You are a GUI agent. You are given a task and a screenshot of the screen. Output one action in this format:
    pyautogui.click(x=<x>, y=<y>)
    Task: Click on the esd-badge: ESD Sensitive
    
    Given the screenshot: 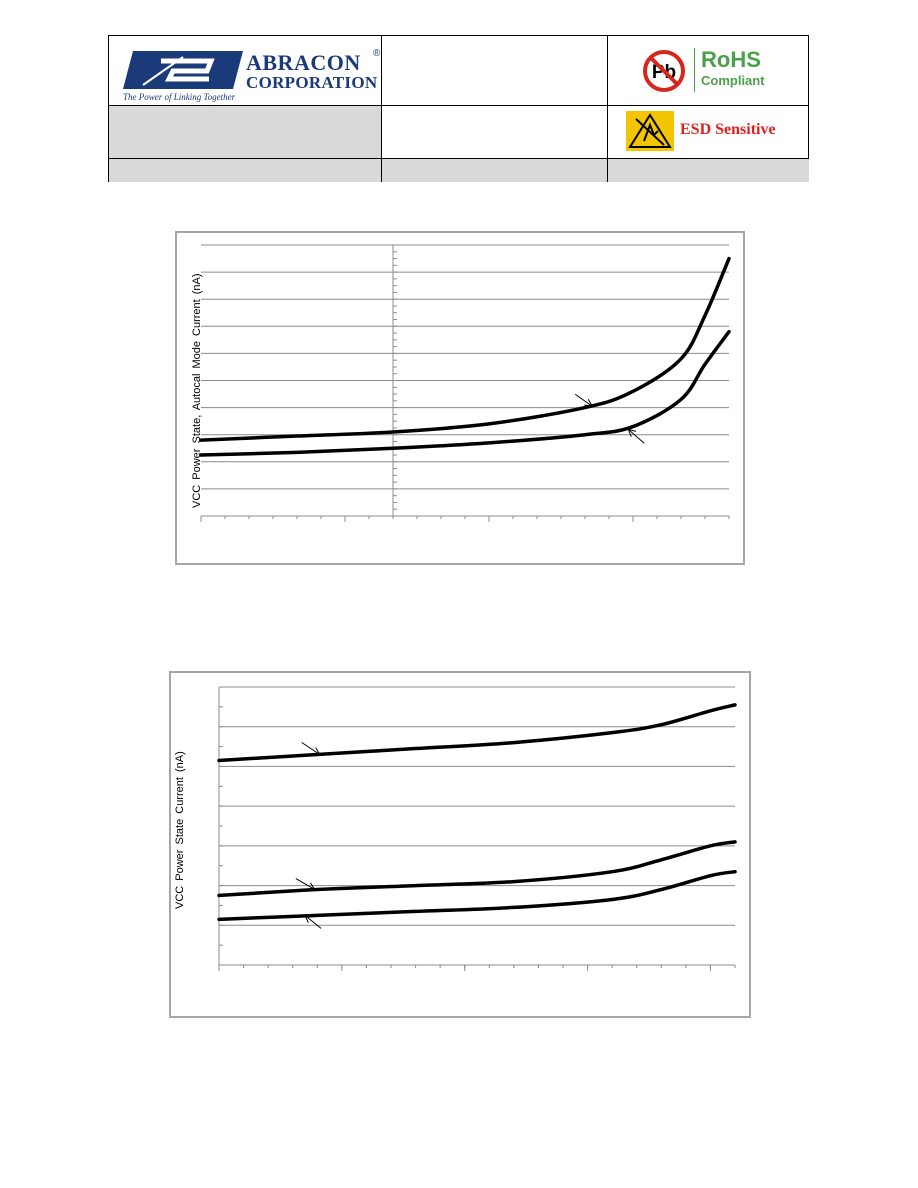 What is the action you would take?
    pyautogui.click(x=716, y=131)
    